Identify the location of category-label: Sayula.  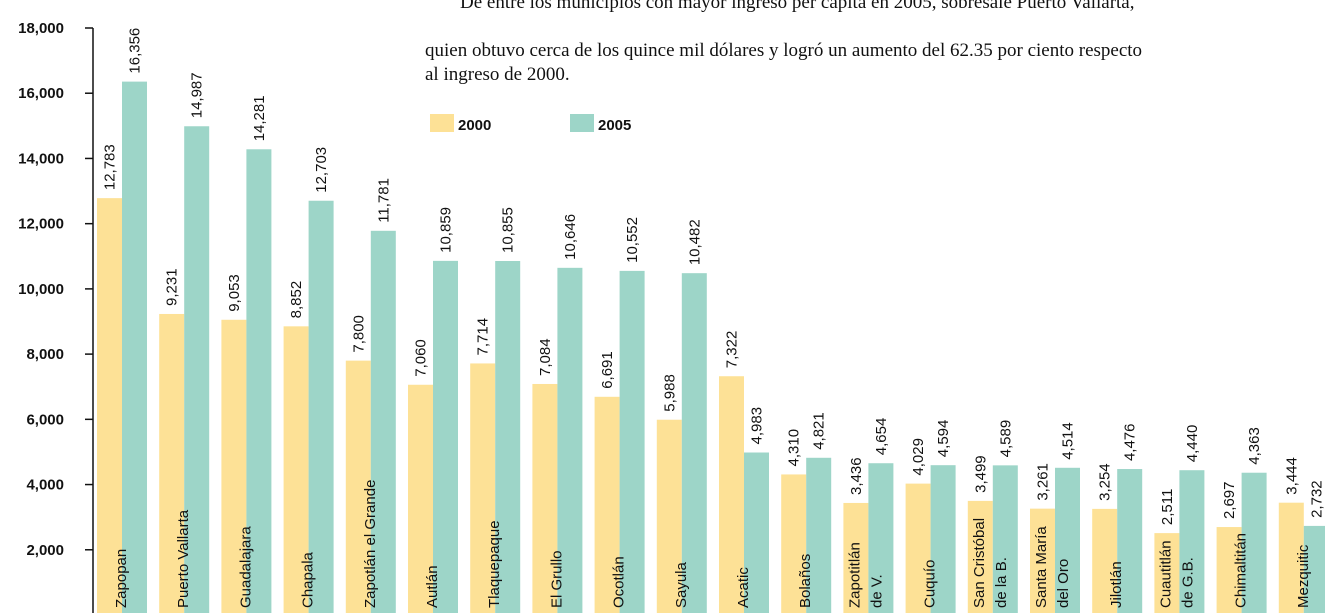
(681, 584).